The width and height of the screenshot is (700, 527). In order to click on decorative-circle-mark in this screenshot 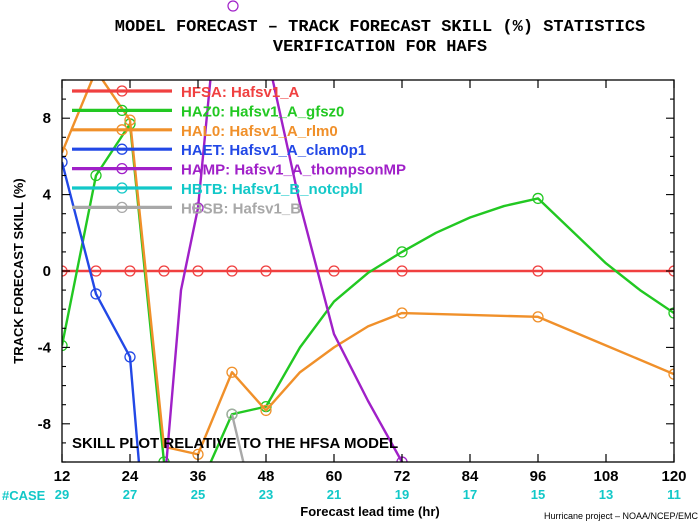, I will do `click(233, 6)`.